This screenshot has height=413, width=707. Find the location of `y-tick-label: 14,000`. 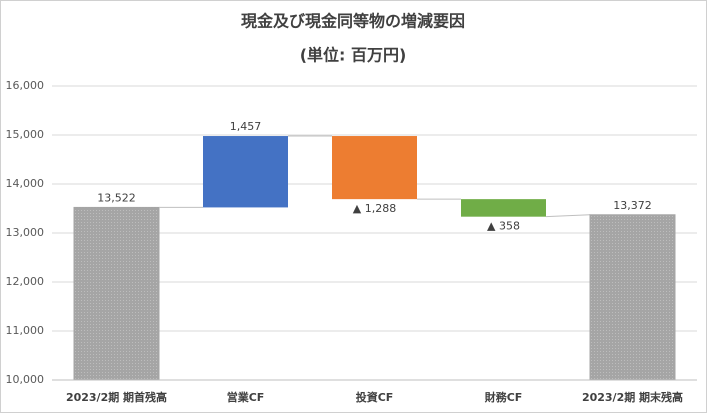

y-tick-label: 14,000 is located at coordinates (25, 183).